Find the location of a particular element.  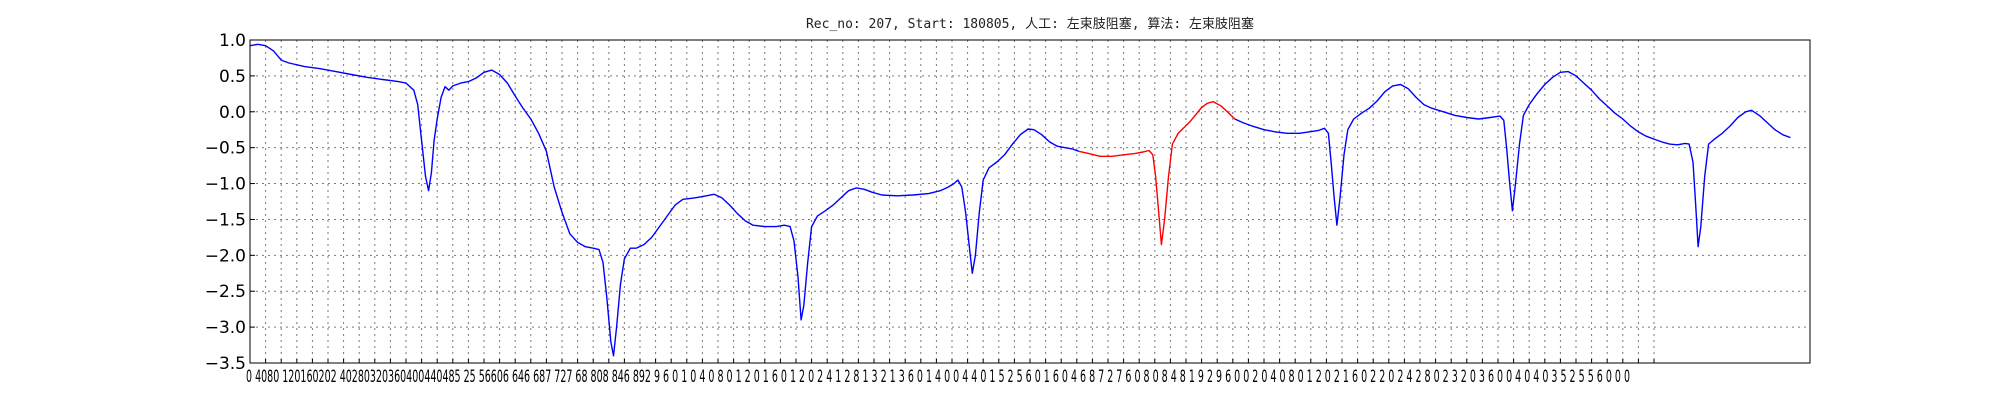

y-tick-label: −1.0 is located at coordinates (225, 185).